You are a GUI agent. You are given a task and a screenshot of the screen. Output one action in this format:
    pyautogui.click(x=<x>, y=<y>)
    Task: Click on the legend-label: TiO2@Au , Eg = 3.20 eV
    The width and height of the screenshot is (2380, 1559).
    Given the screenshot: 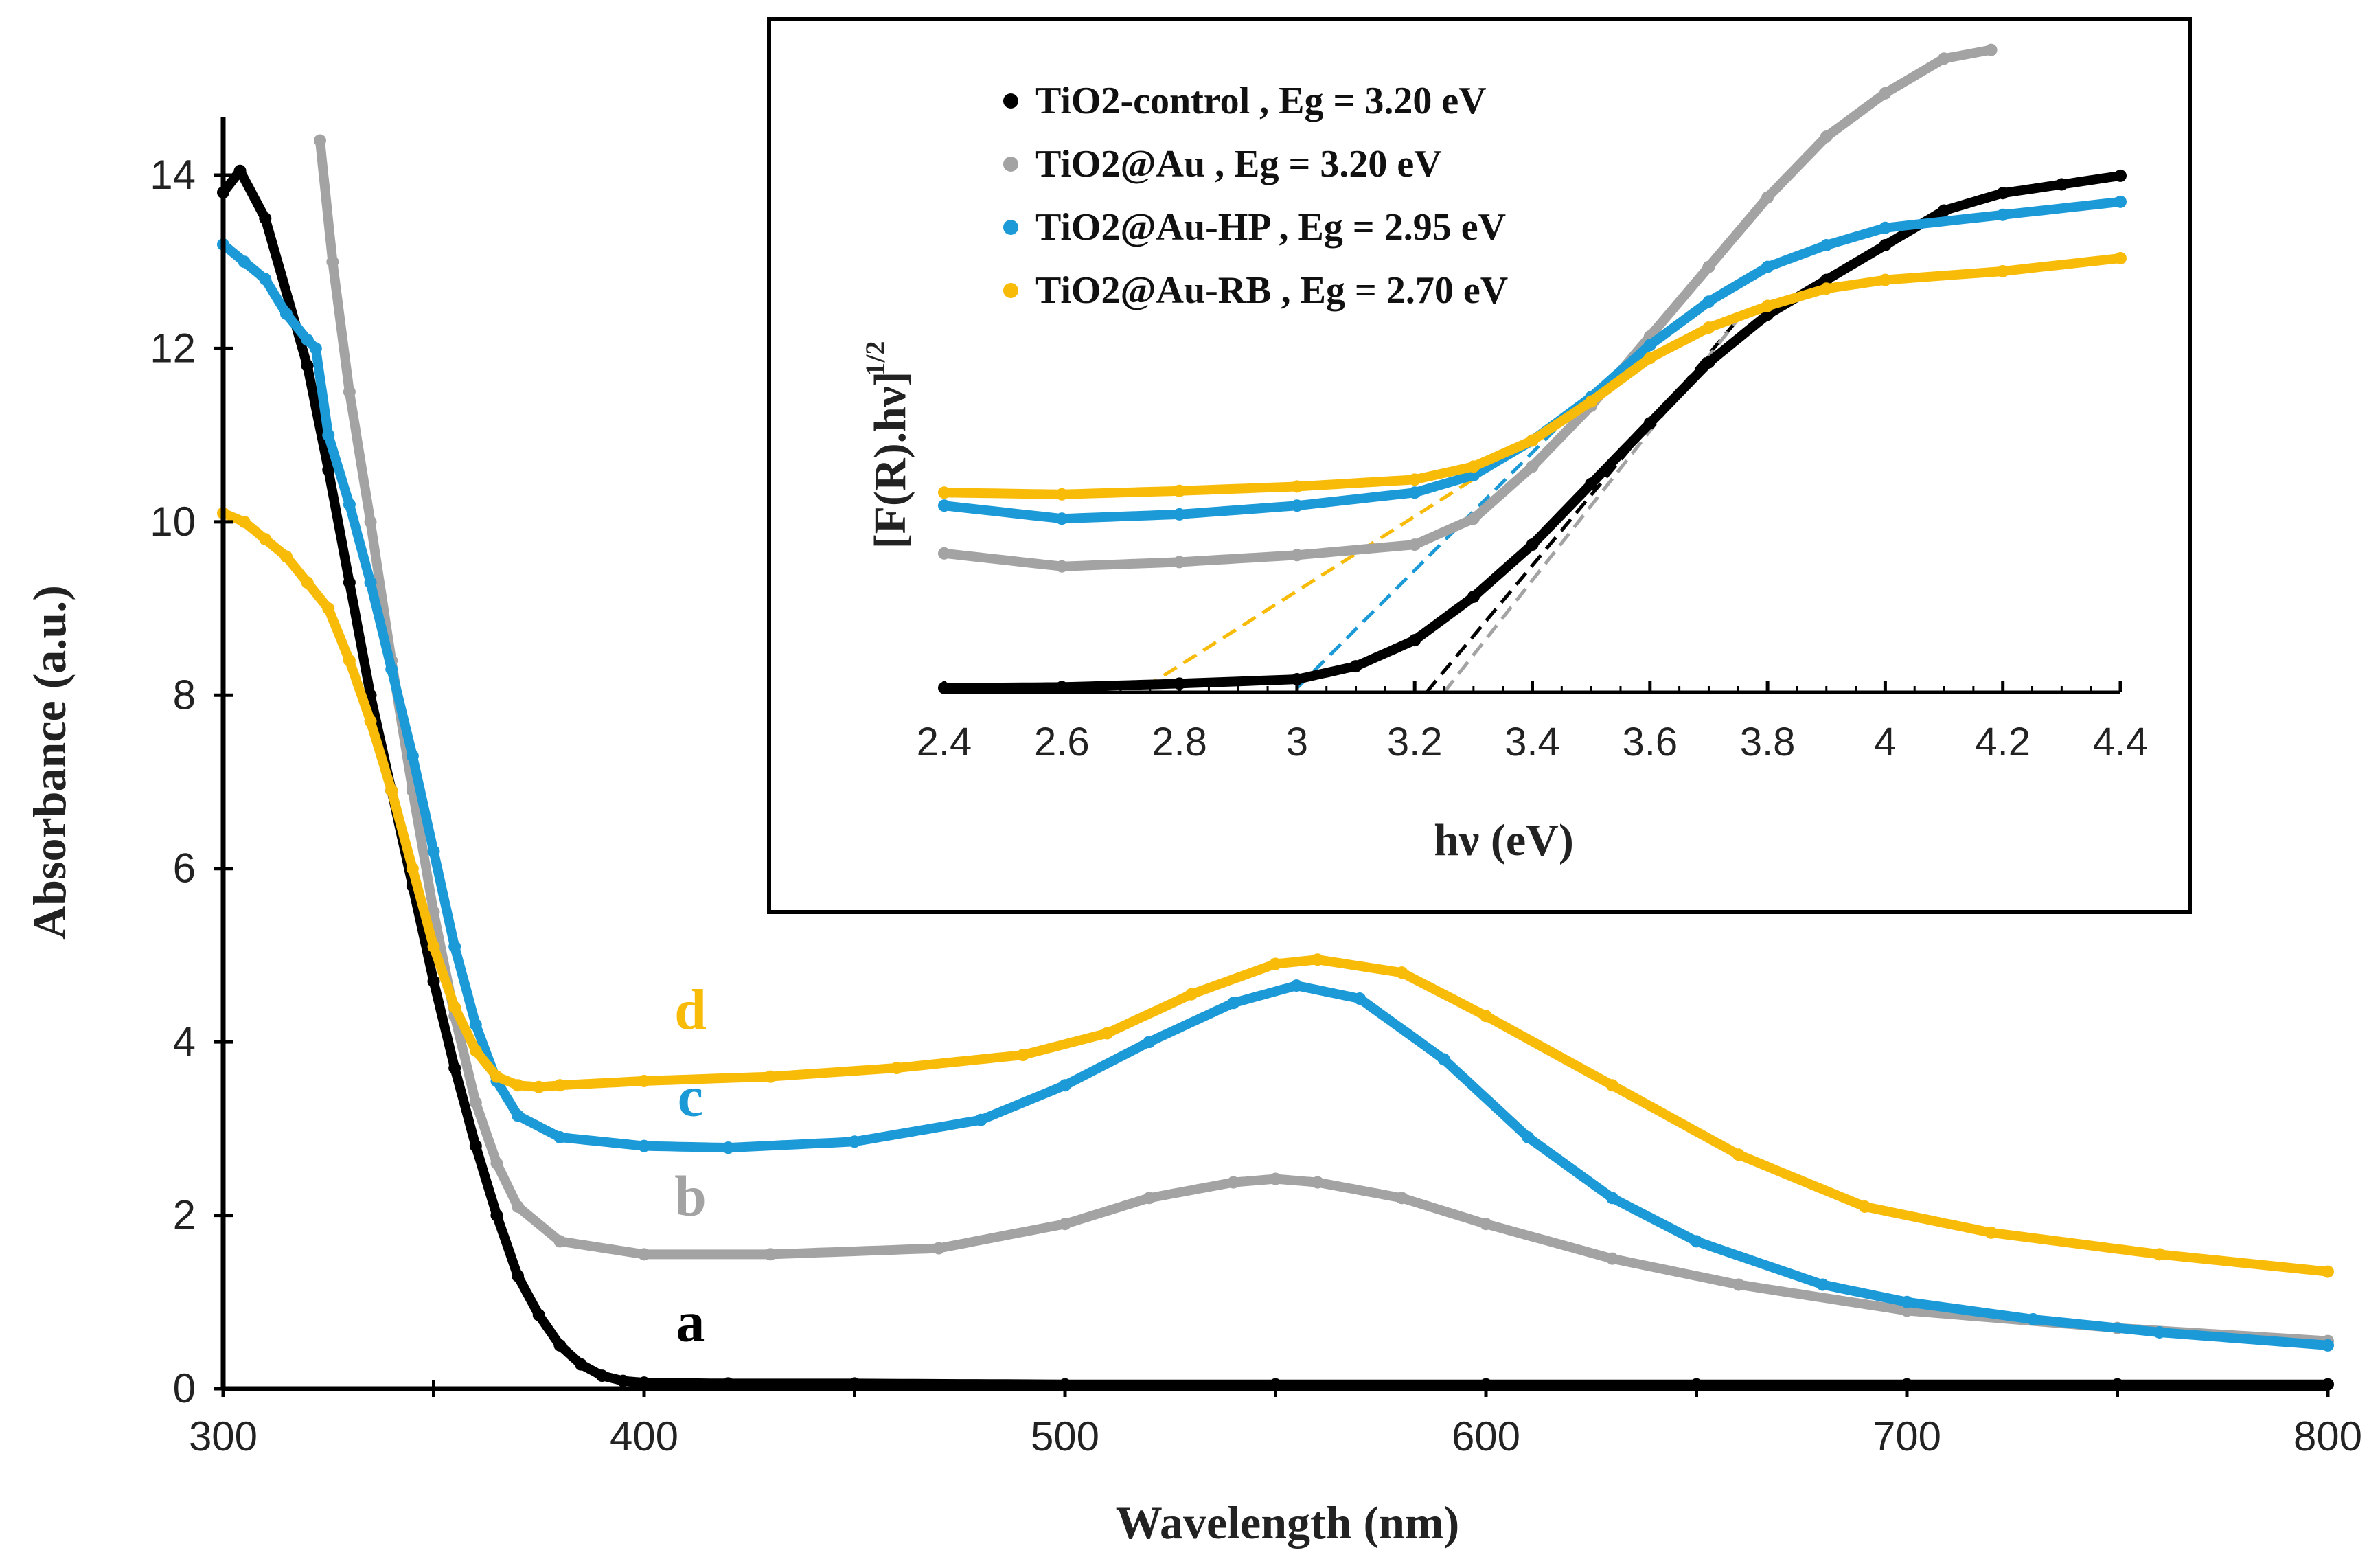 What is the action you would take?
    pyautogui.click(x=1238, y=164)
    